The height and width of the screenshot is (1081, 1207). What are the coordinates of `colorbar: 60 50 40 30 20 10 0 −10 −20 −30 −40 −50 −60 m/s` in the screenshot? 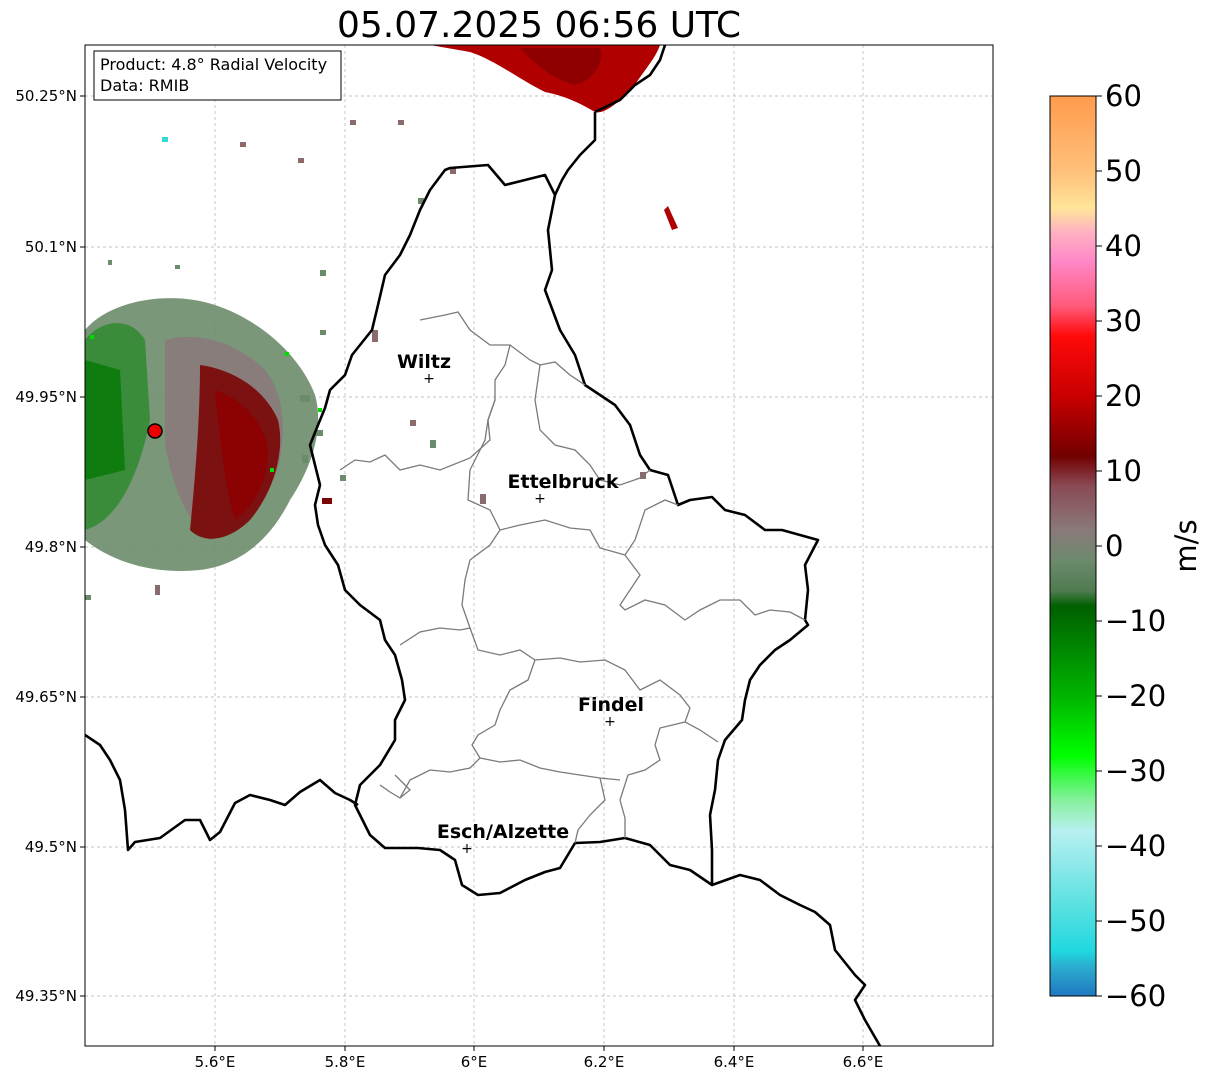 It's located at (1126, 546).